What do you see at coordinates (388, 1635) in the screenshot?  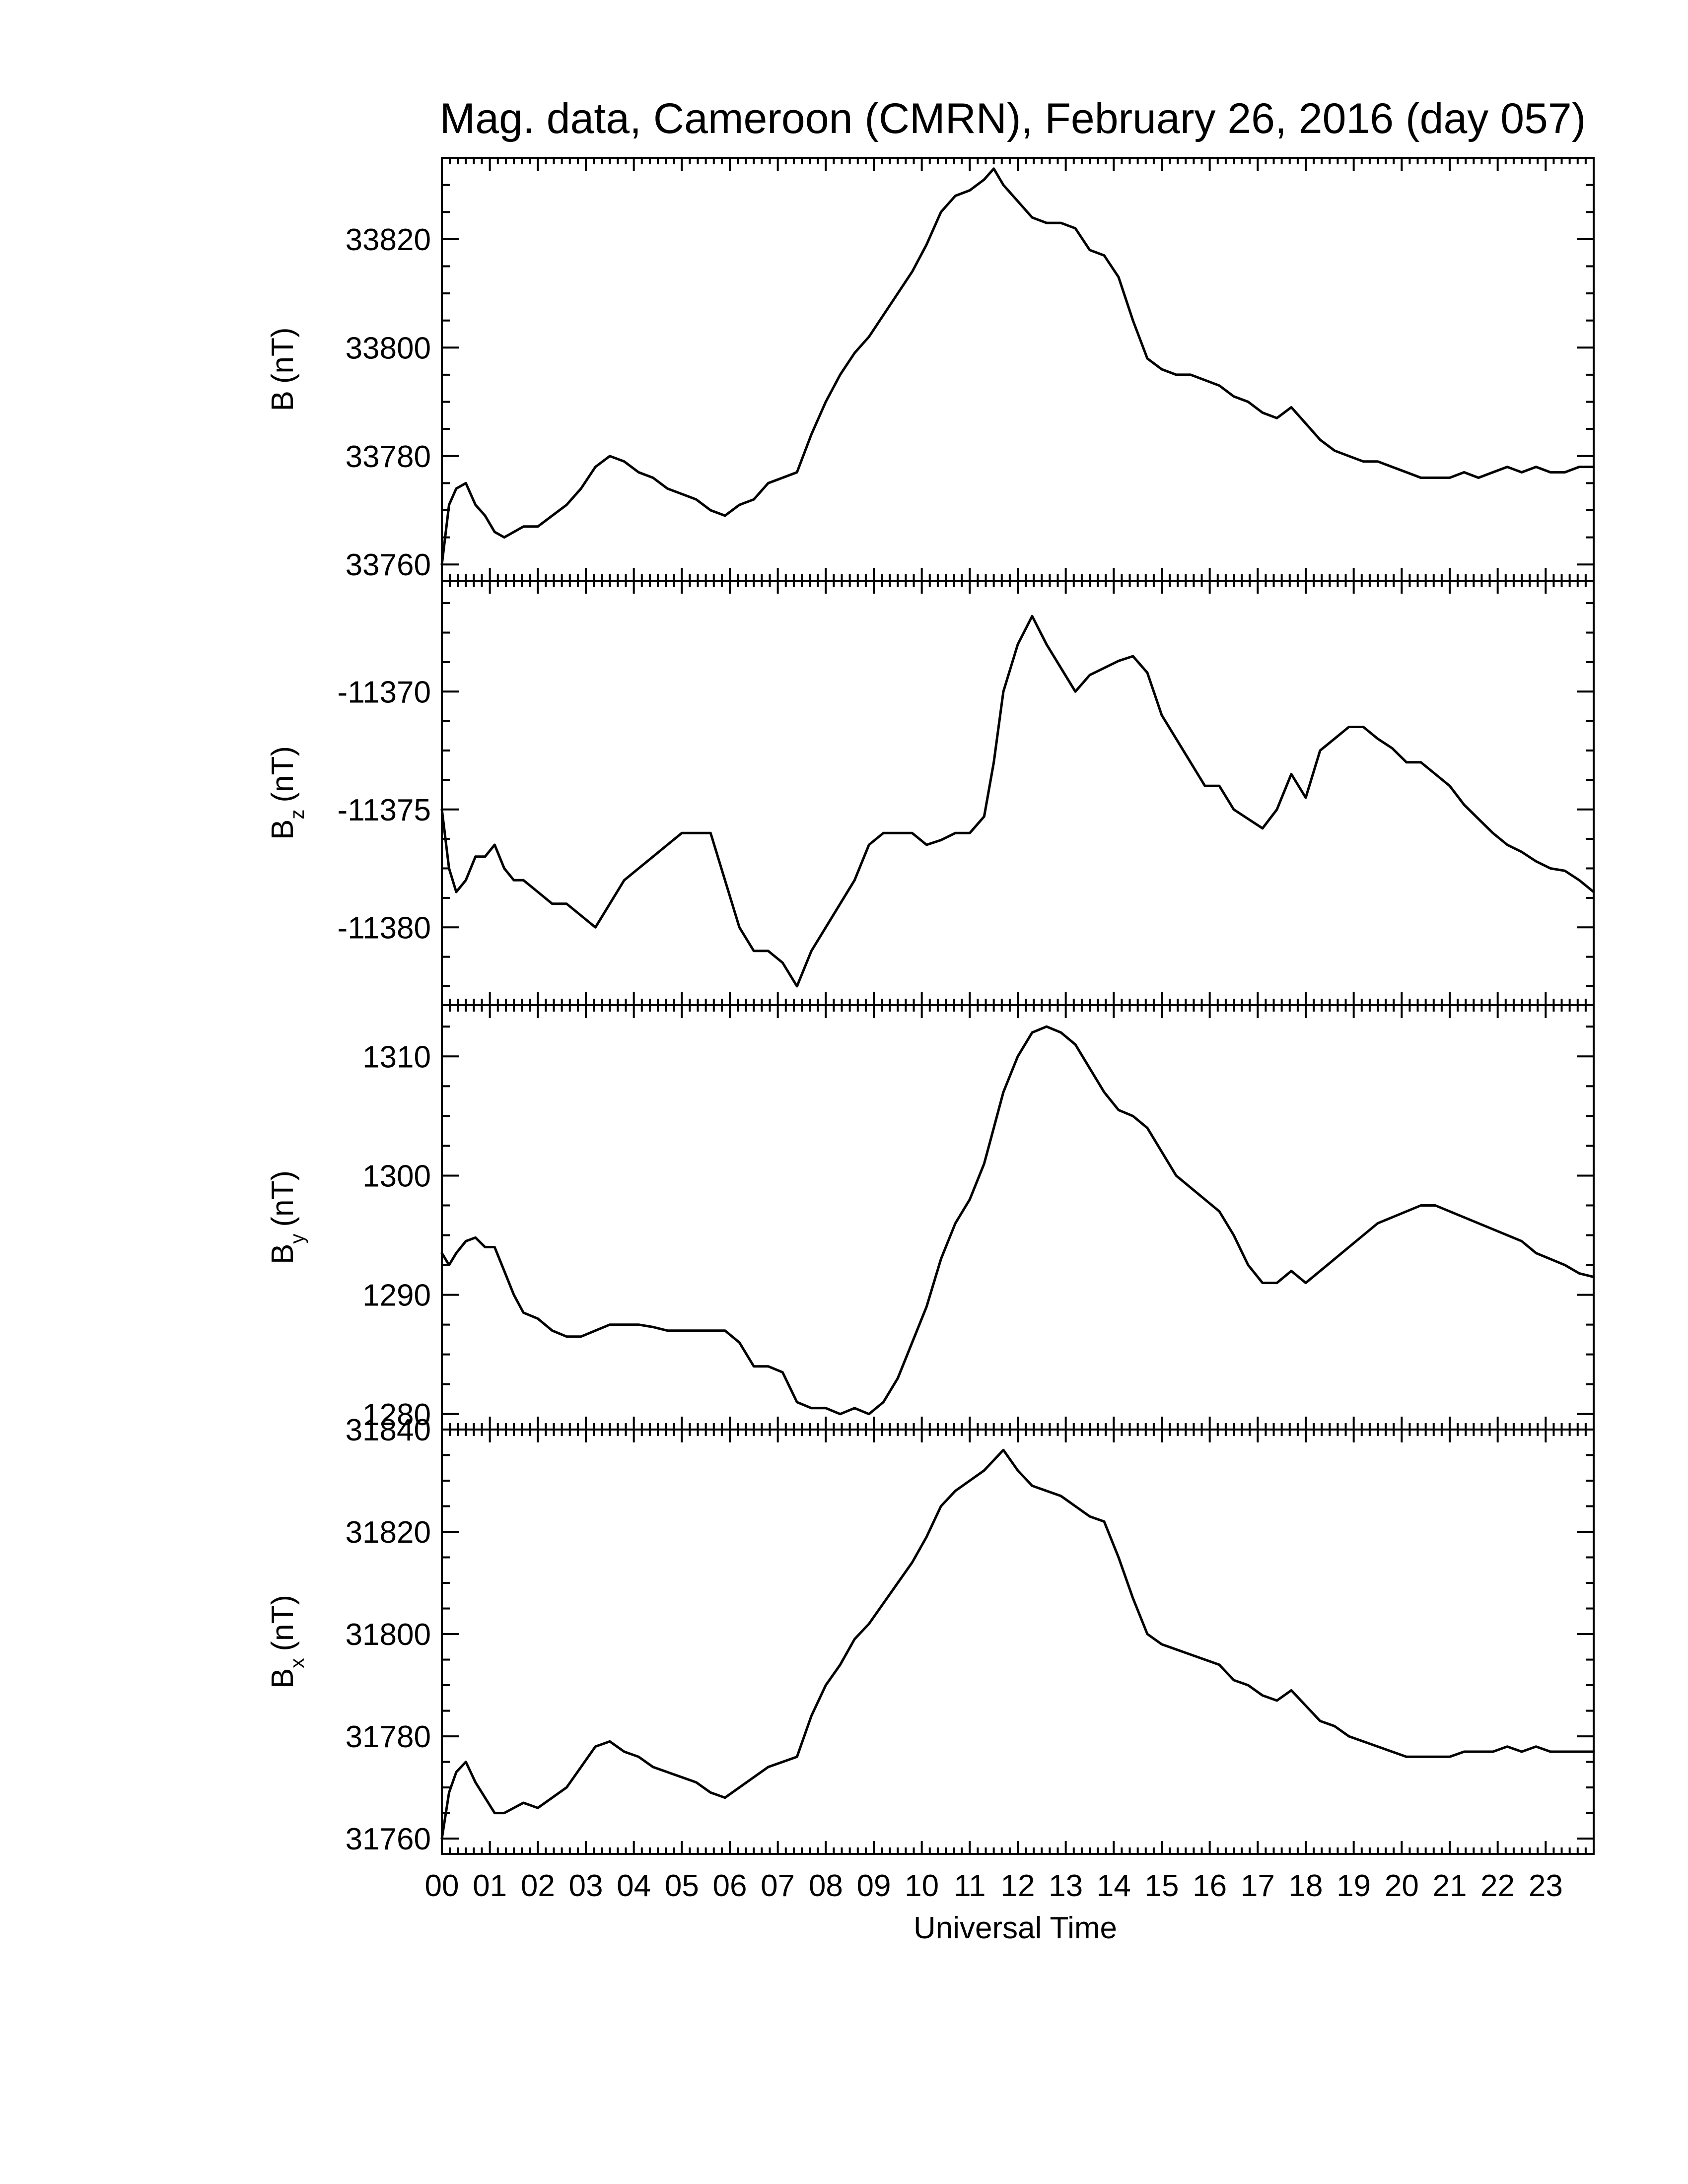 I see `y-tick-label: 31800` at bounding box center [388, 1635].